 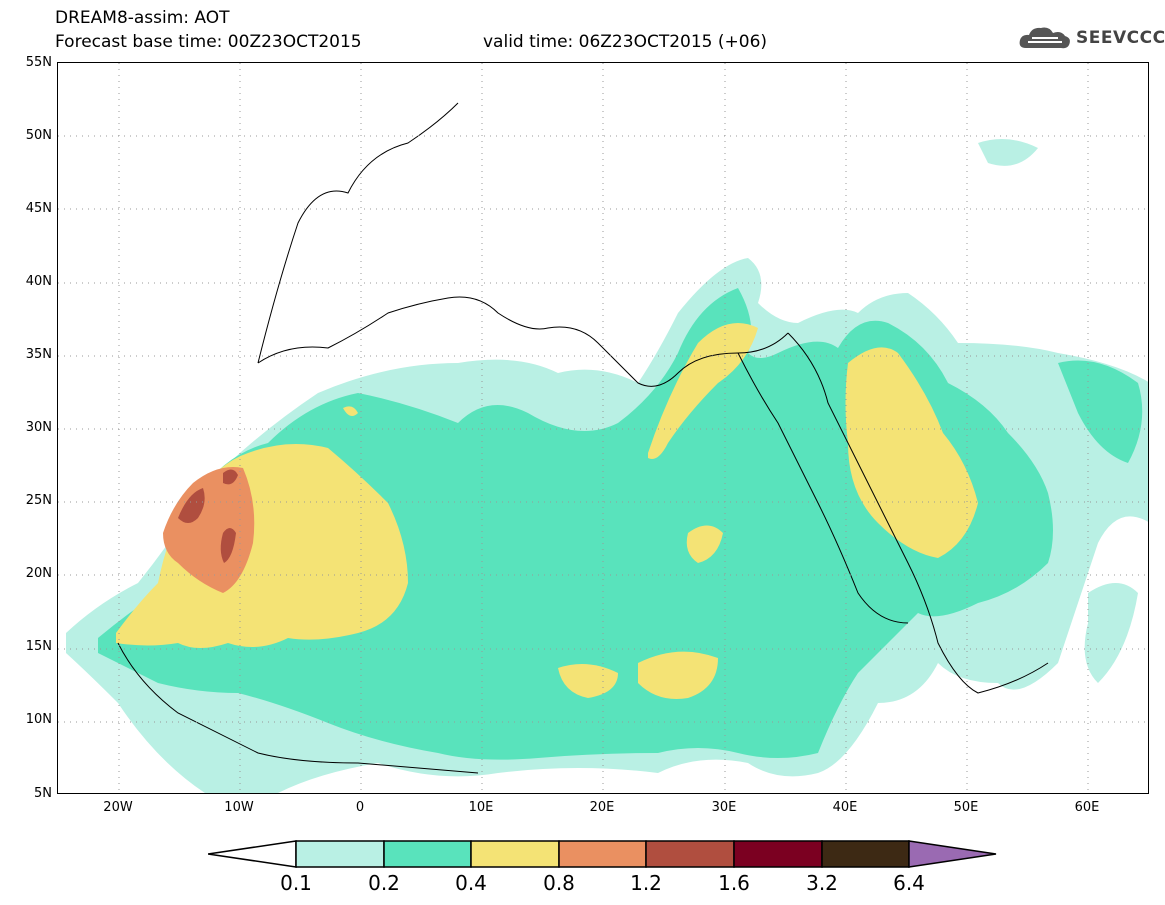 What do you see at coordinates (38, 354) in the screenshot?
I see `lat-label-35n: 35N` at bounding box center [38, 354].